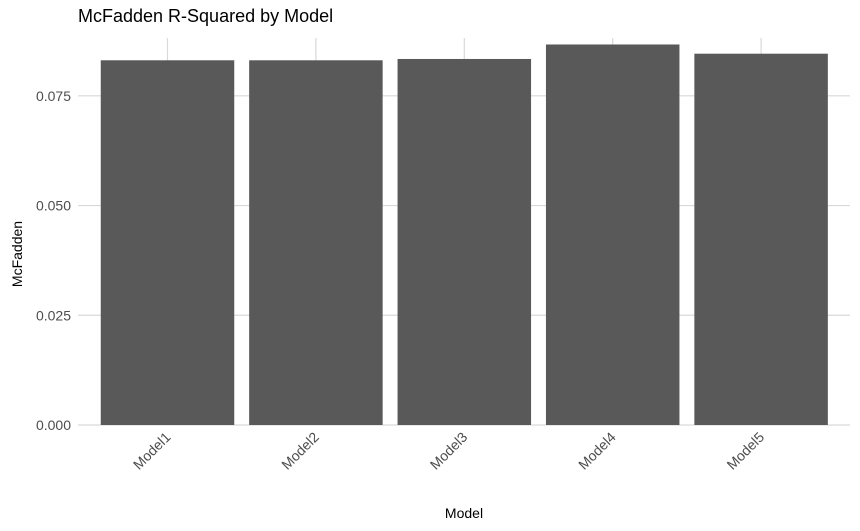  I want to click on y-axis-title: McFadden, so click(17, 254).